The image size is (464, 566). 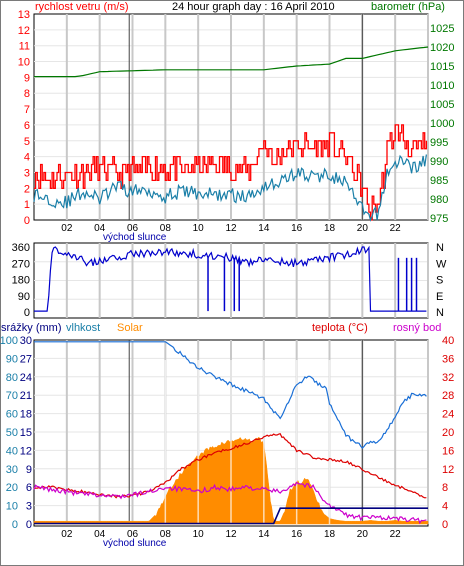 What do you see at coordinates (230, 278) in the screenshot?
I see `wind-direction-line` at bounding box center [230, 278].